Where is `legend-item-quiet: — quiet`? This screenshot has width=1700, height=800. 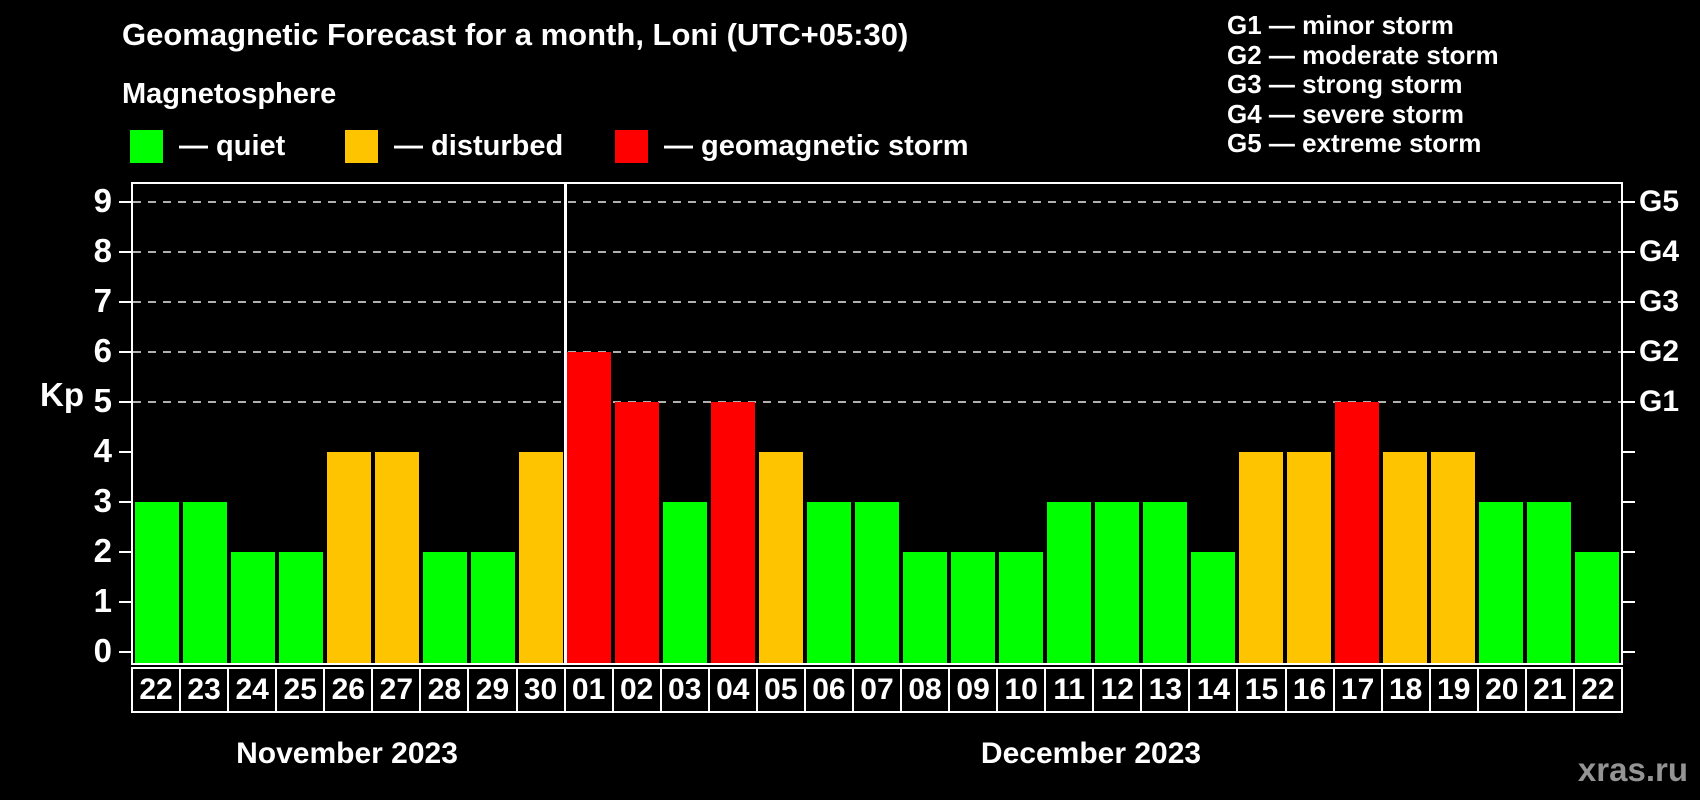
legend-item-quiet: — quiet is located at coordinates (207, 146).